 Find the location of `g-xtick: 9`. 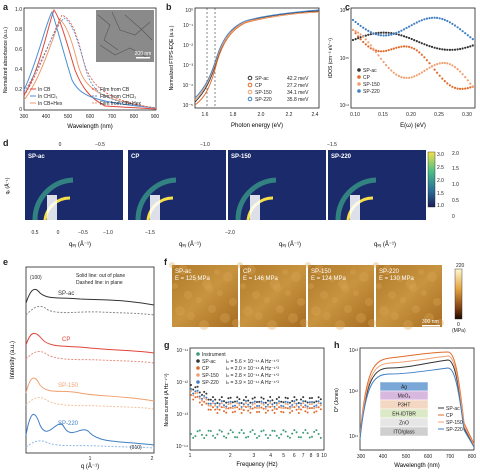

g-xtick: 9 is located at coordinates (318, 456).